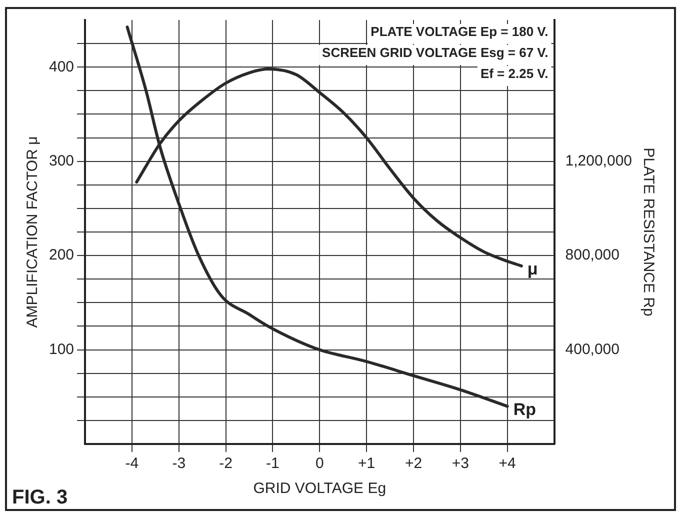  I want to click on annotation: SCREEN GRID VOLTAGE Esg = 67 V., so click(435, 52).